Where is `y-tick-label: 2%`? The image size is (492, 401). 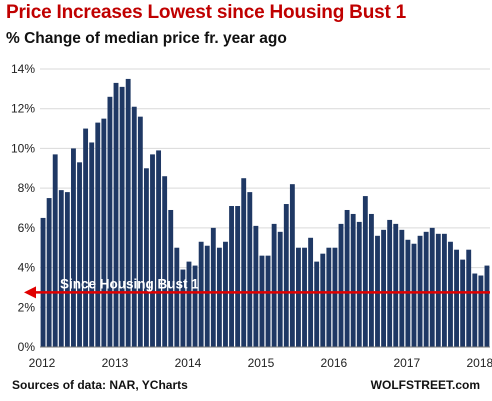
y-tick-label: 2% is located at coordinates (27, 307).